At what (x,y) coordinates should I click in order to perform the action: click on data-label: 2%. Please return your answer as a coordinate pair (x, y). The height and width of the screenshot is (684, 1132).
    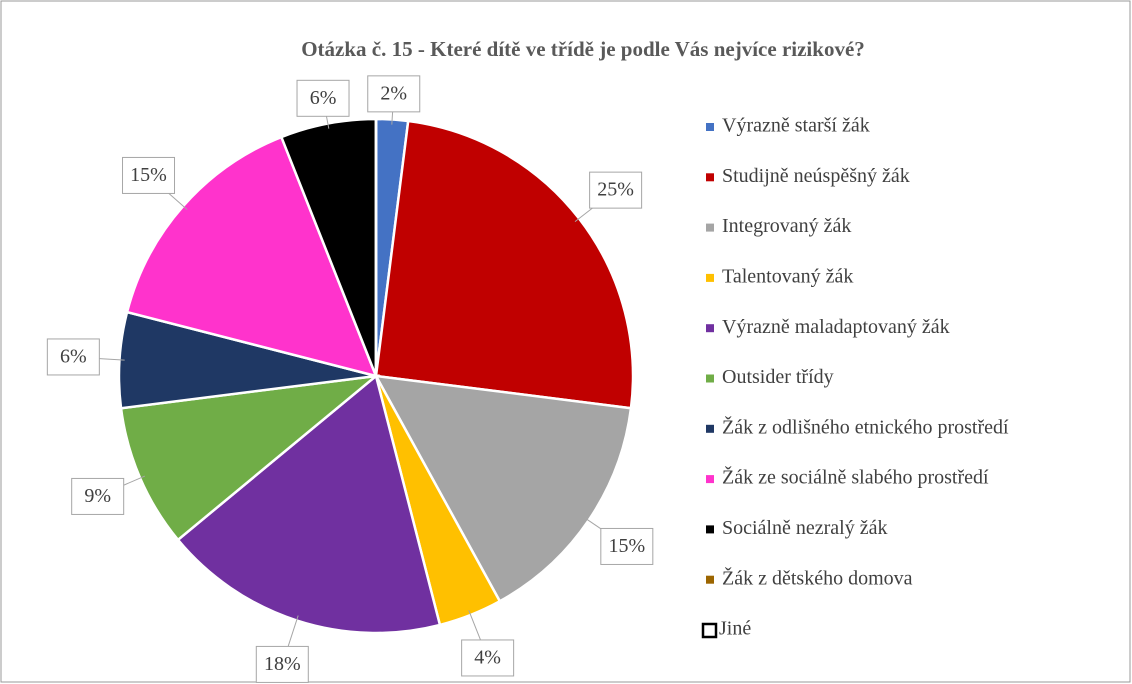
    Looking at the image, I should click on (393, 93).